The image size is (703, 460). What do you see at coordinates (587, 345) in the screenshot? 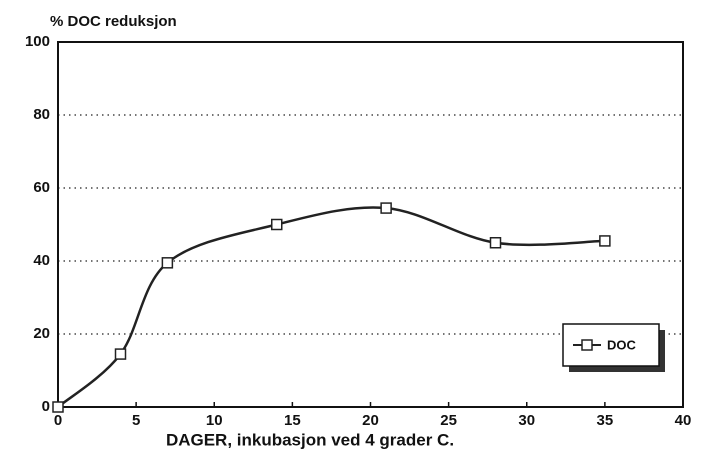
I see `legend-marker` at bounding box center [587, 345].